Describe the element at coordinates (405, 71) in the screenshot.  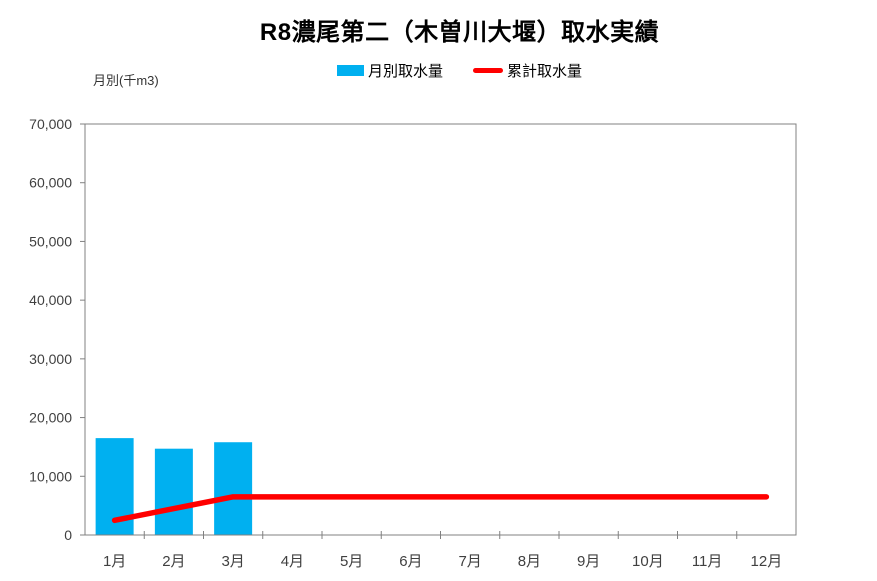
I see `legend-label-monthly: 月別取水量` at that location.